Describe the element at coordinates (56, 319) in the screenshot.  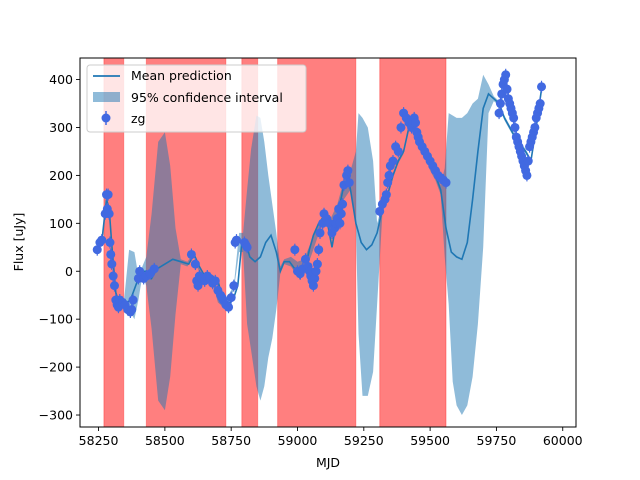
I see `y-tick-label: −100` at that location.